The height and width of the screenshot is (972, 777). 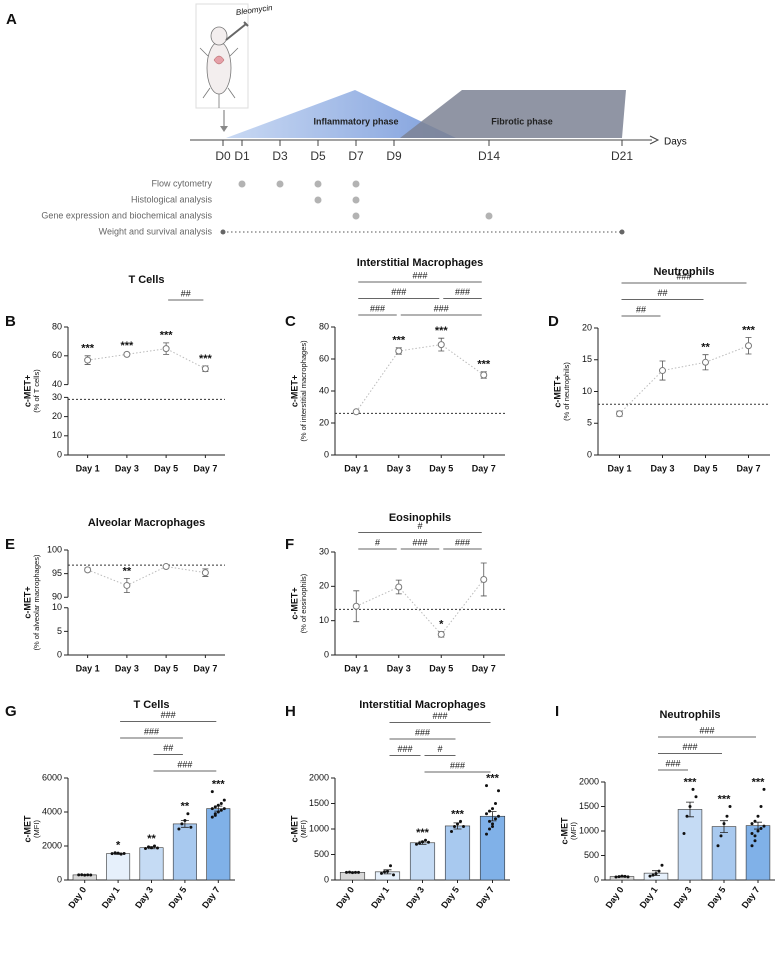 What do you see at coordinates (219, 77) in the screenshot?
I see `mouse-limbs` at bounding box center [219, 77].